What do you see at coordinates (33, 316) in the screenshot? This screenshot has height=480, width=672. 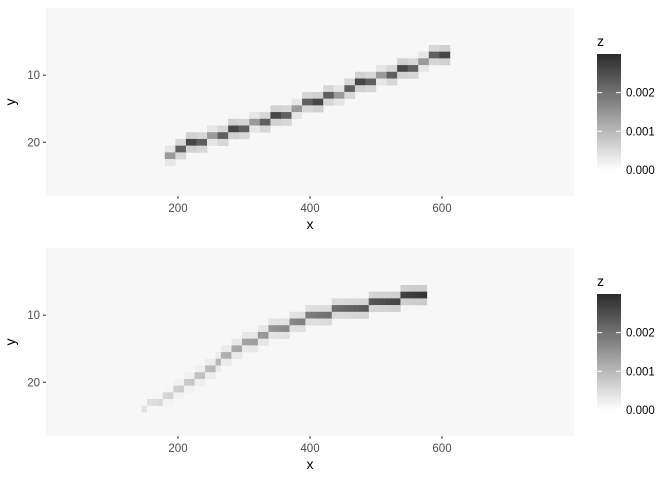 I see `y-tick-label: 10` at bounding box center [33, 316].